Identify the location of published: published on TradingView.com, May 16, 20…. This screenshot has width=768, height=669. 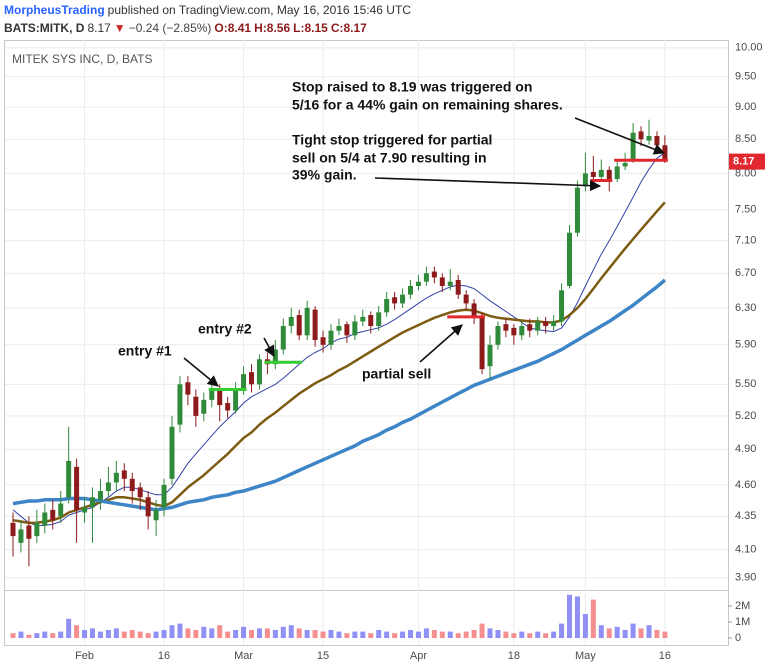
(259, 10).